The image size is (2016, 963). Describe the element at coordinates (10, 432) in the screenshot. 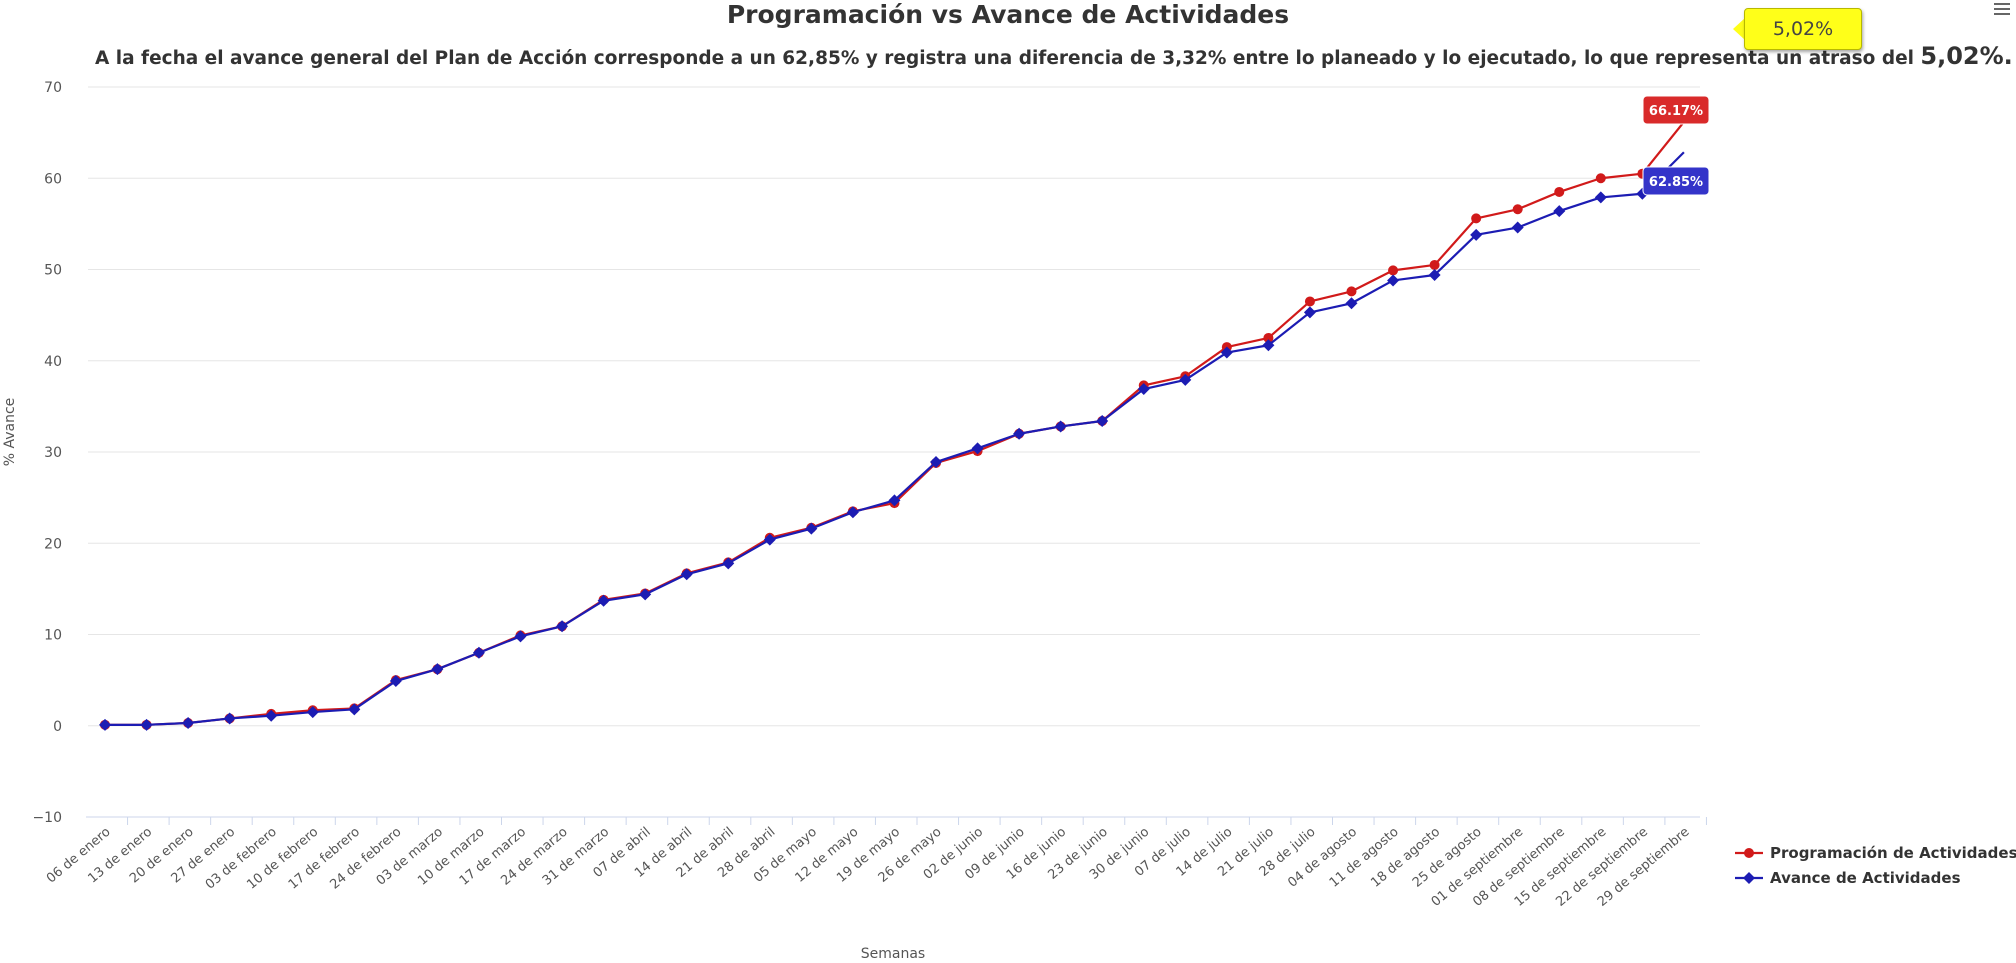

I see `y-axis-title: % Avance` at that location.